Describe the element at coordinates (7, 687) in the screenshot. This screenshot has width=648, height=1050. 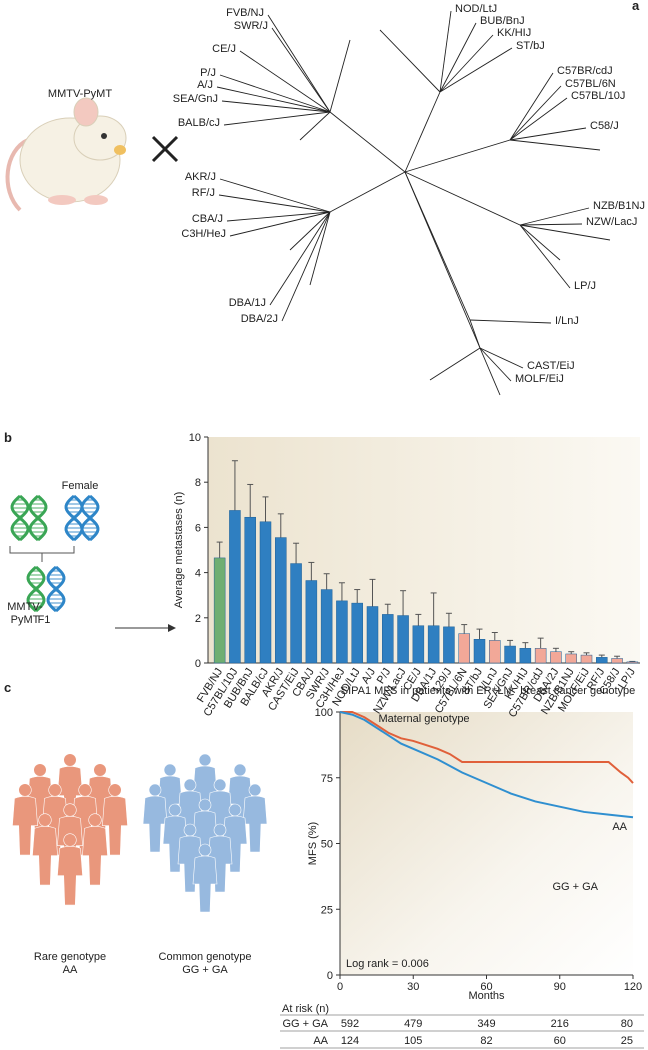
I see `panel-letter: c` at that location.